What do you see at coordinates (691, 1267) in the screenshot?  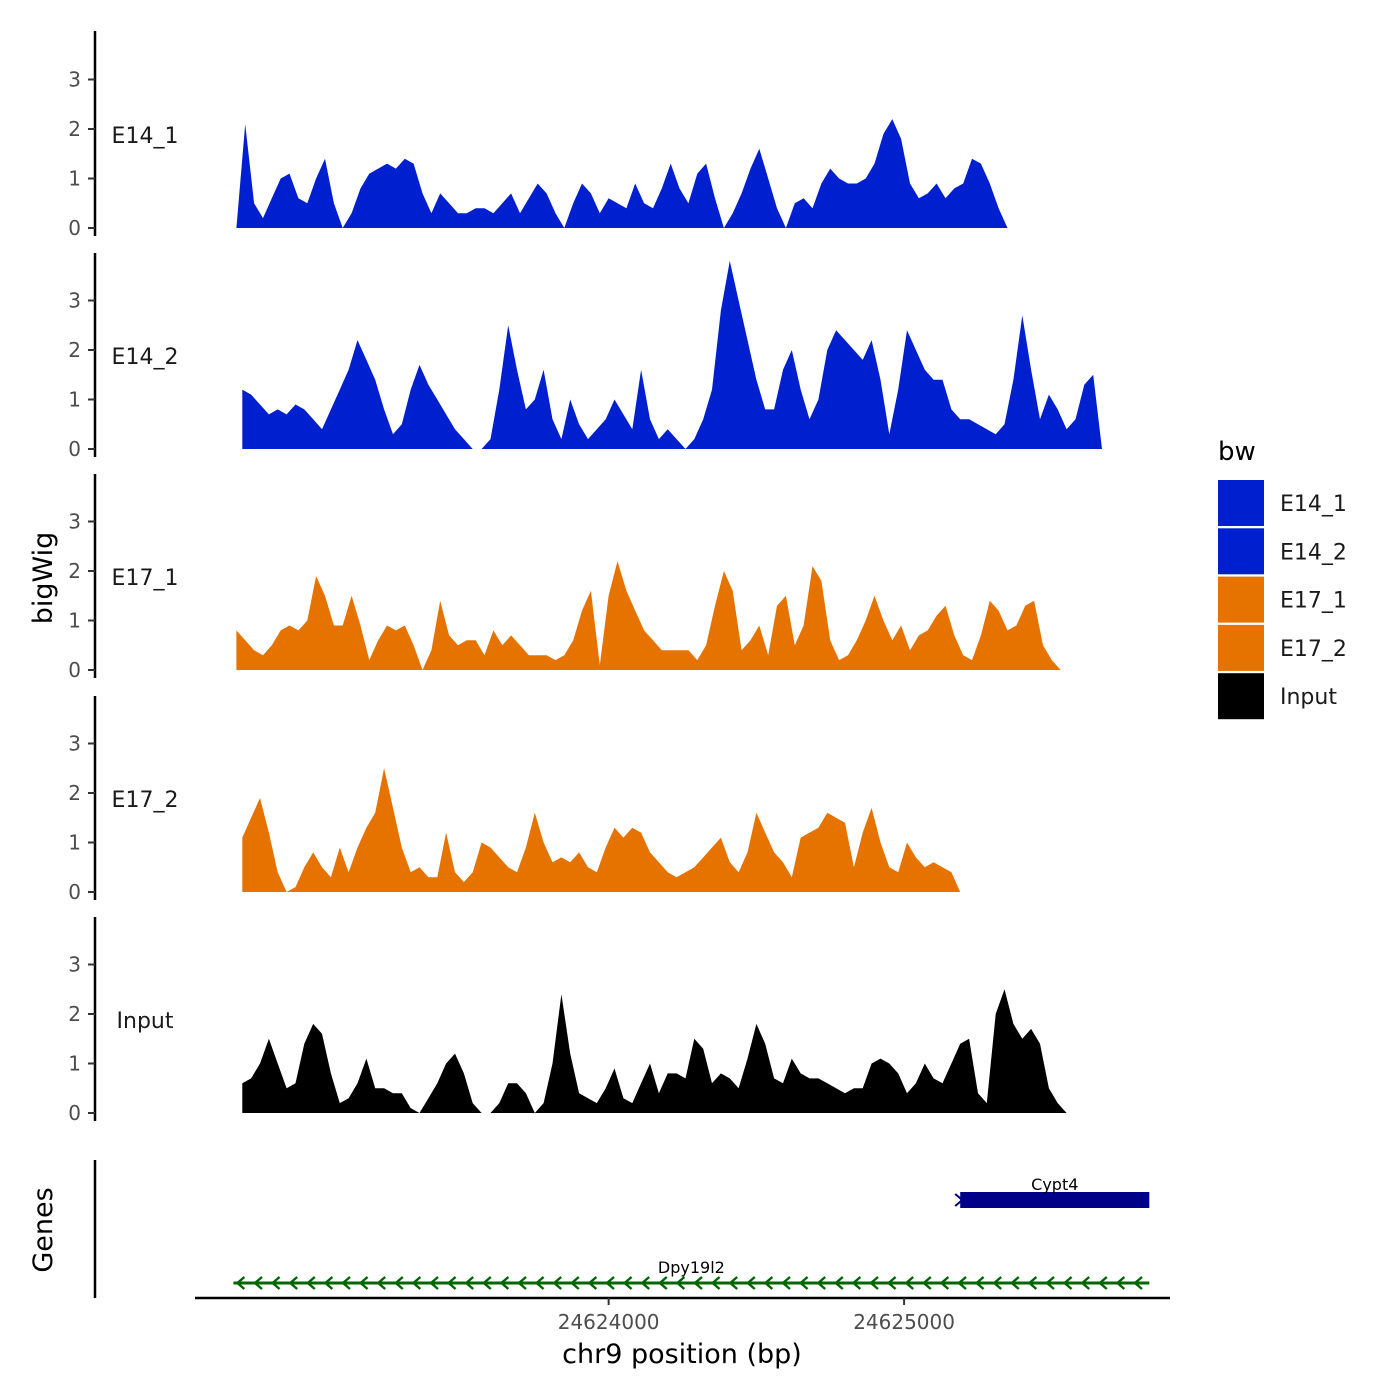 I see `gene-label: Dpy19l2` at bounding box center [691, 1267].